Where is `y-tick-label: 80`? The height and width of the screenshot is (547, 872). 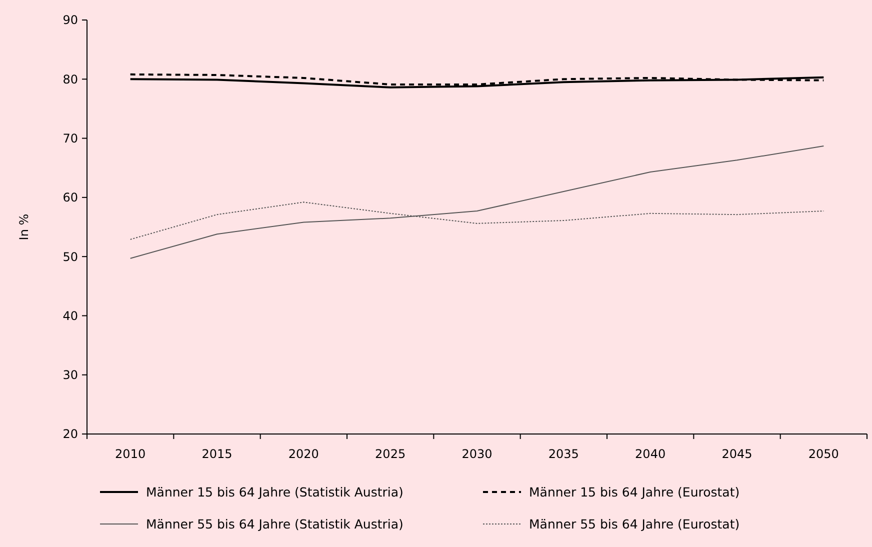
y-tick-label: 80 is located at coordinates (70, 79).